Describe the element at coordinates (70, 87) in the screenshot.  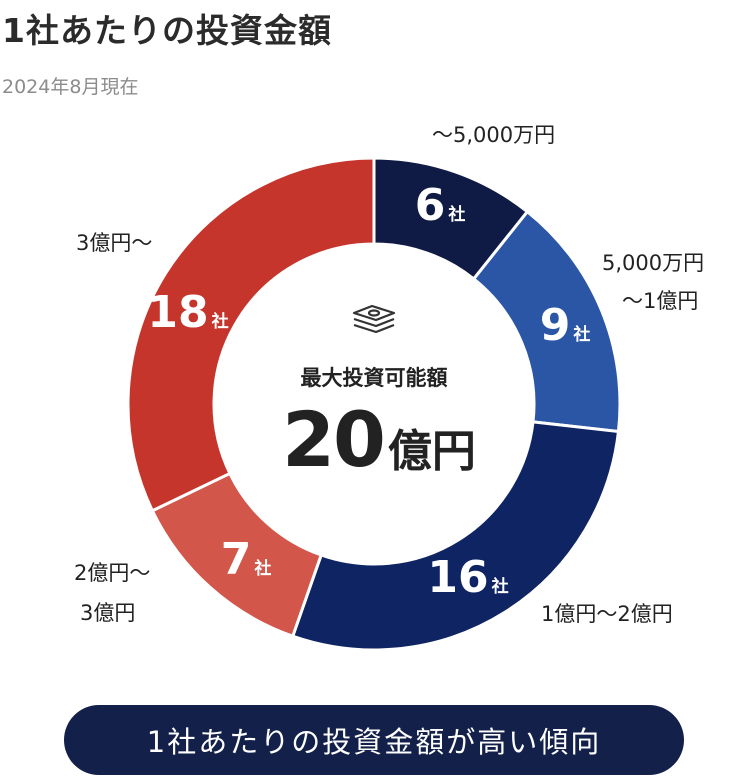
I see `date-caption: 2024年8月現在` at that location.